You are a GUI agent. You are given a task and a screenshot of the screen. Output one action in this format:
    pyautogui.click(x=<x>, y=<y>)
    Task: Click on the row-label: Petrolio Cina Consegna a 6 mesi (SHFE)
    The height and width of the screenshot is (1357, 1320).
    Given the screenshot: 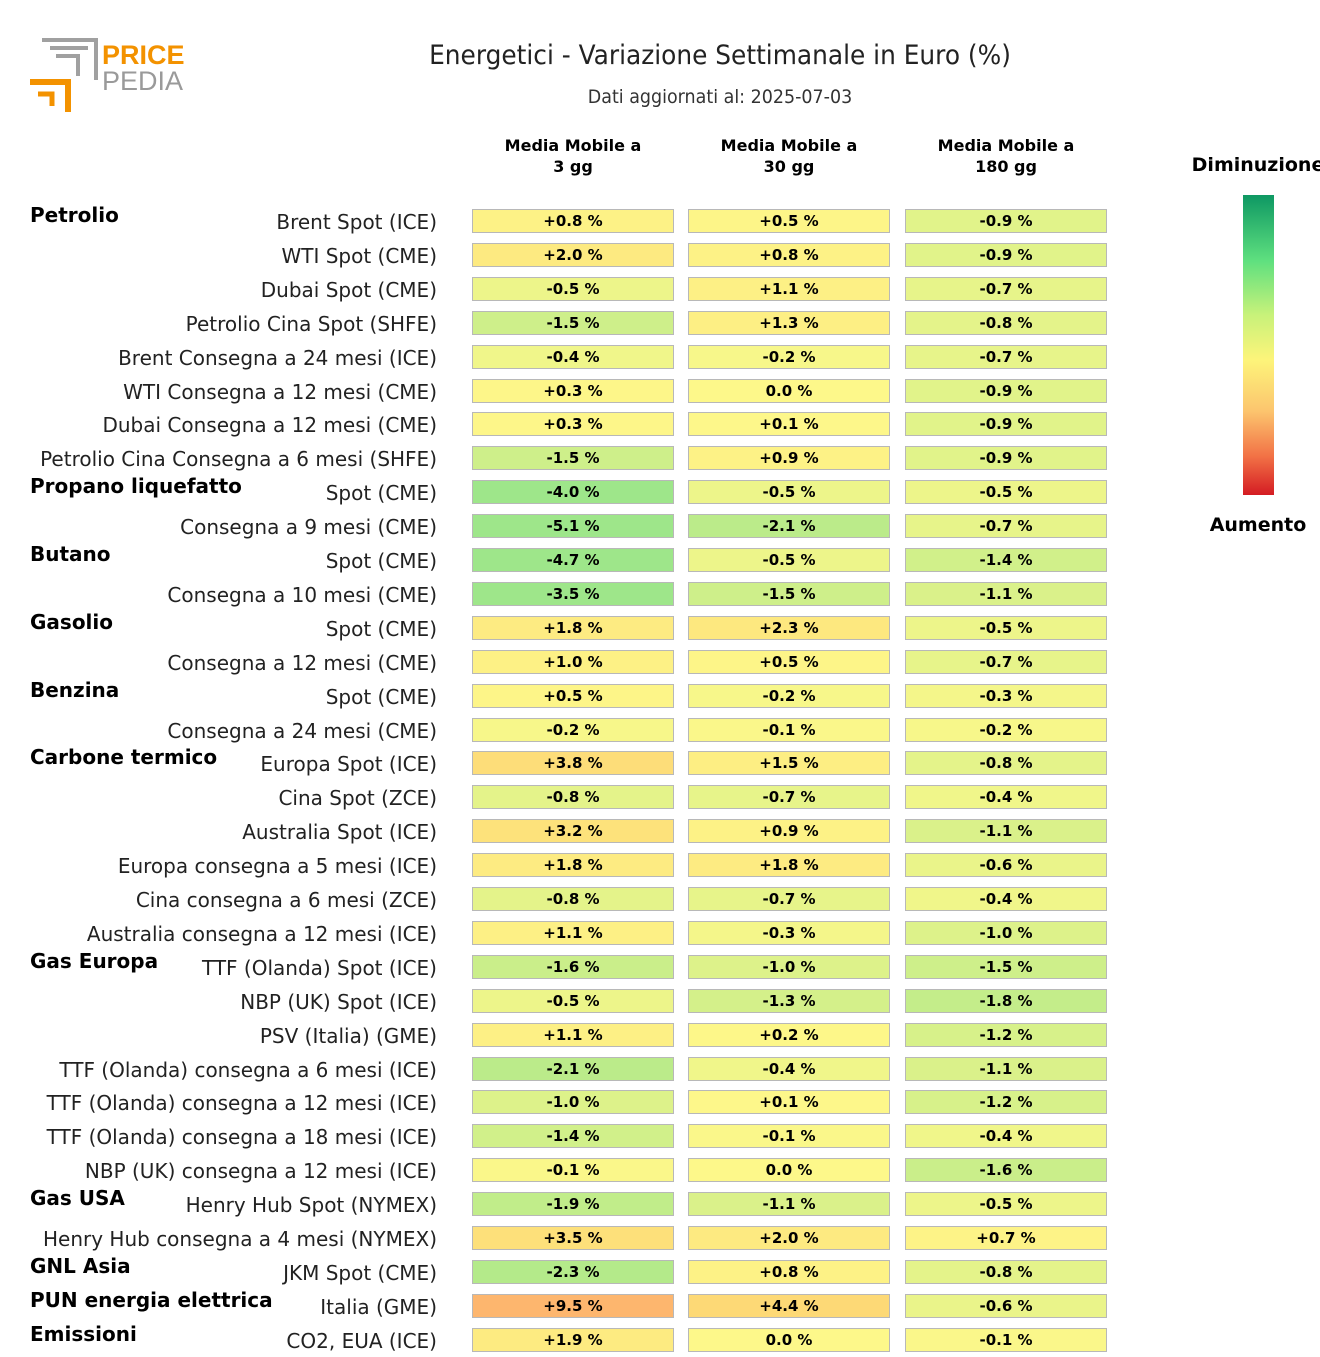 What is the action you would take?
    pyautogui.click(x=238, y=459)
    